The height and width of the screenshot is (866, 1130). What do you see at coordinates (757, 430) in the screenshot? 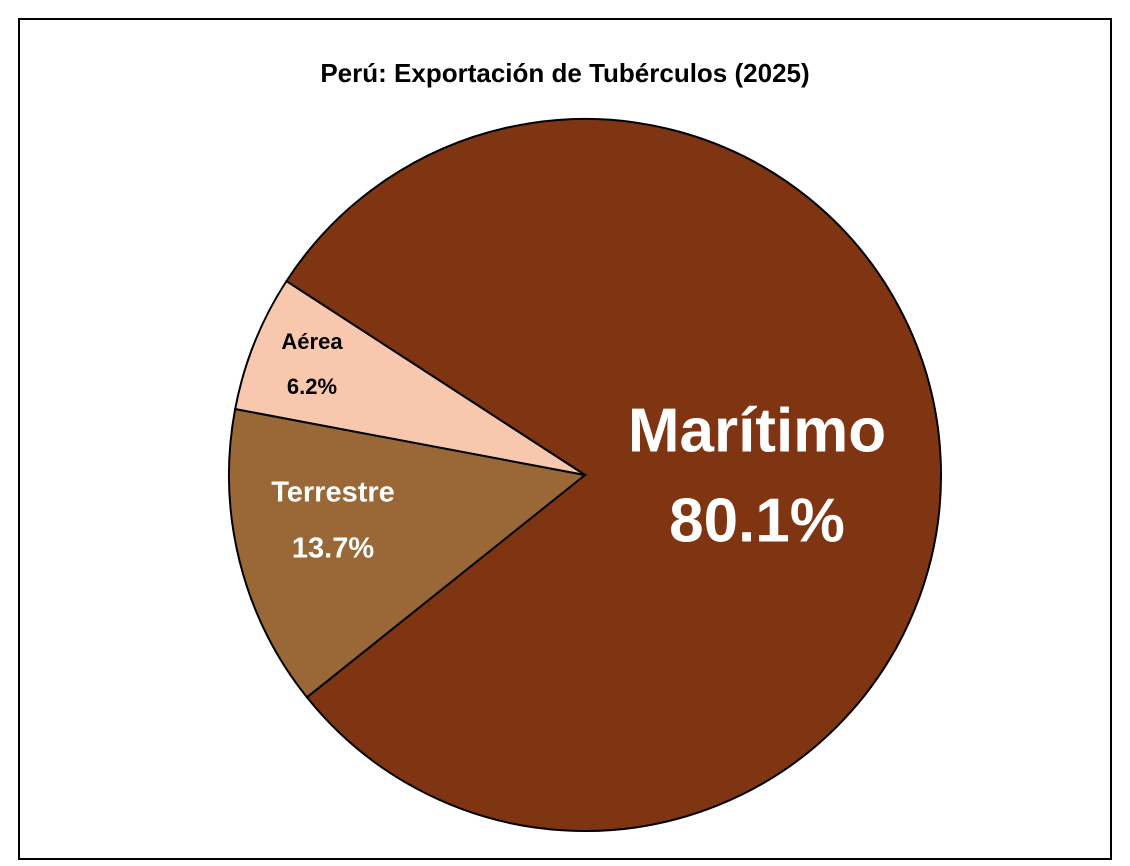
I see `slice-label: Marítimo` at bounding box center [757, 430].